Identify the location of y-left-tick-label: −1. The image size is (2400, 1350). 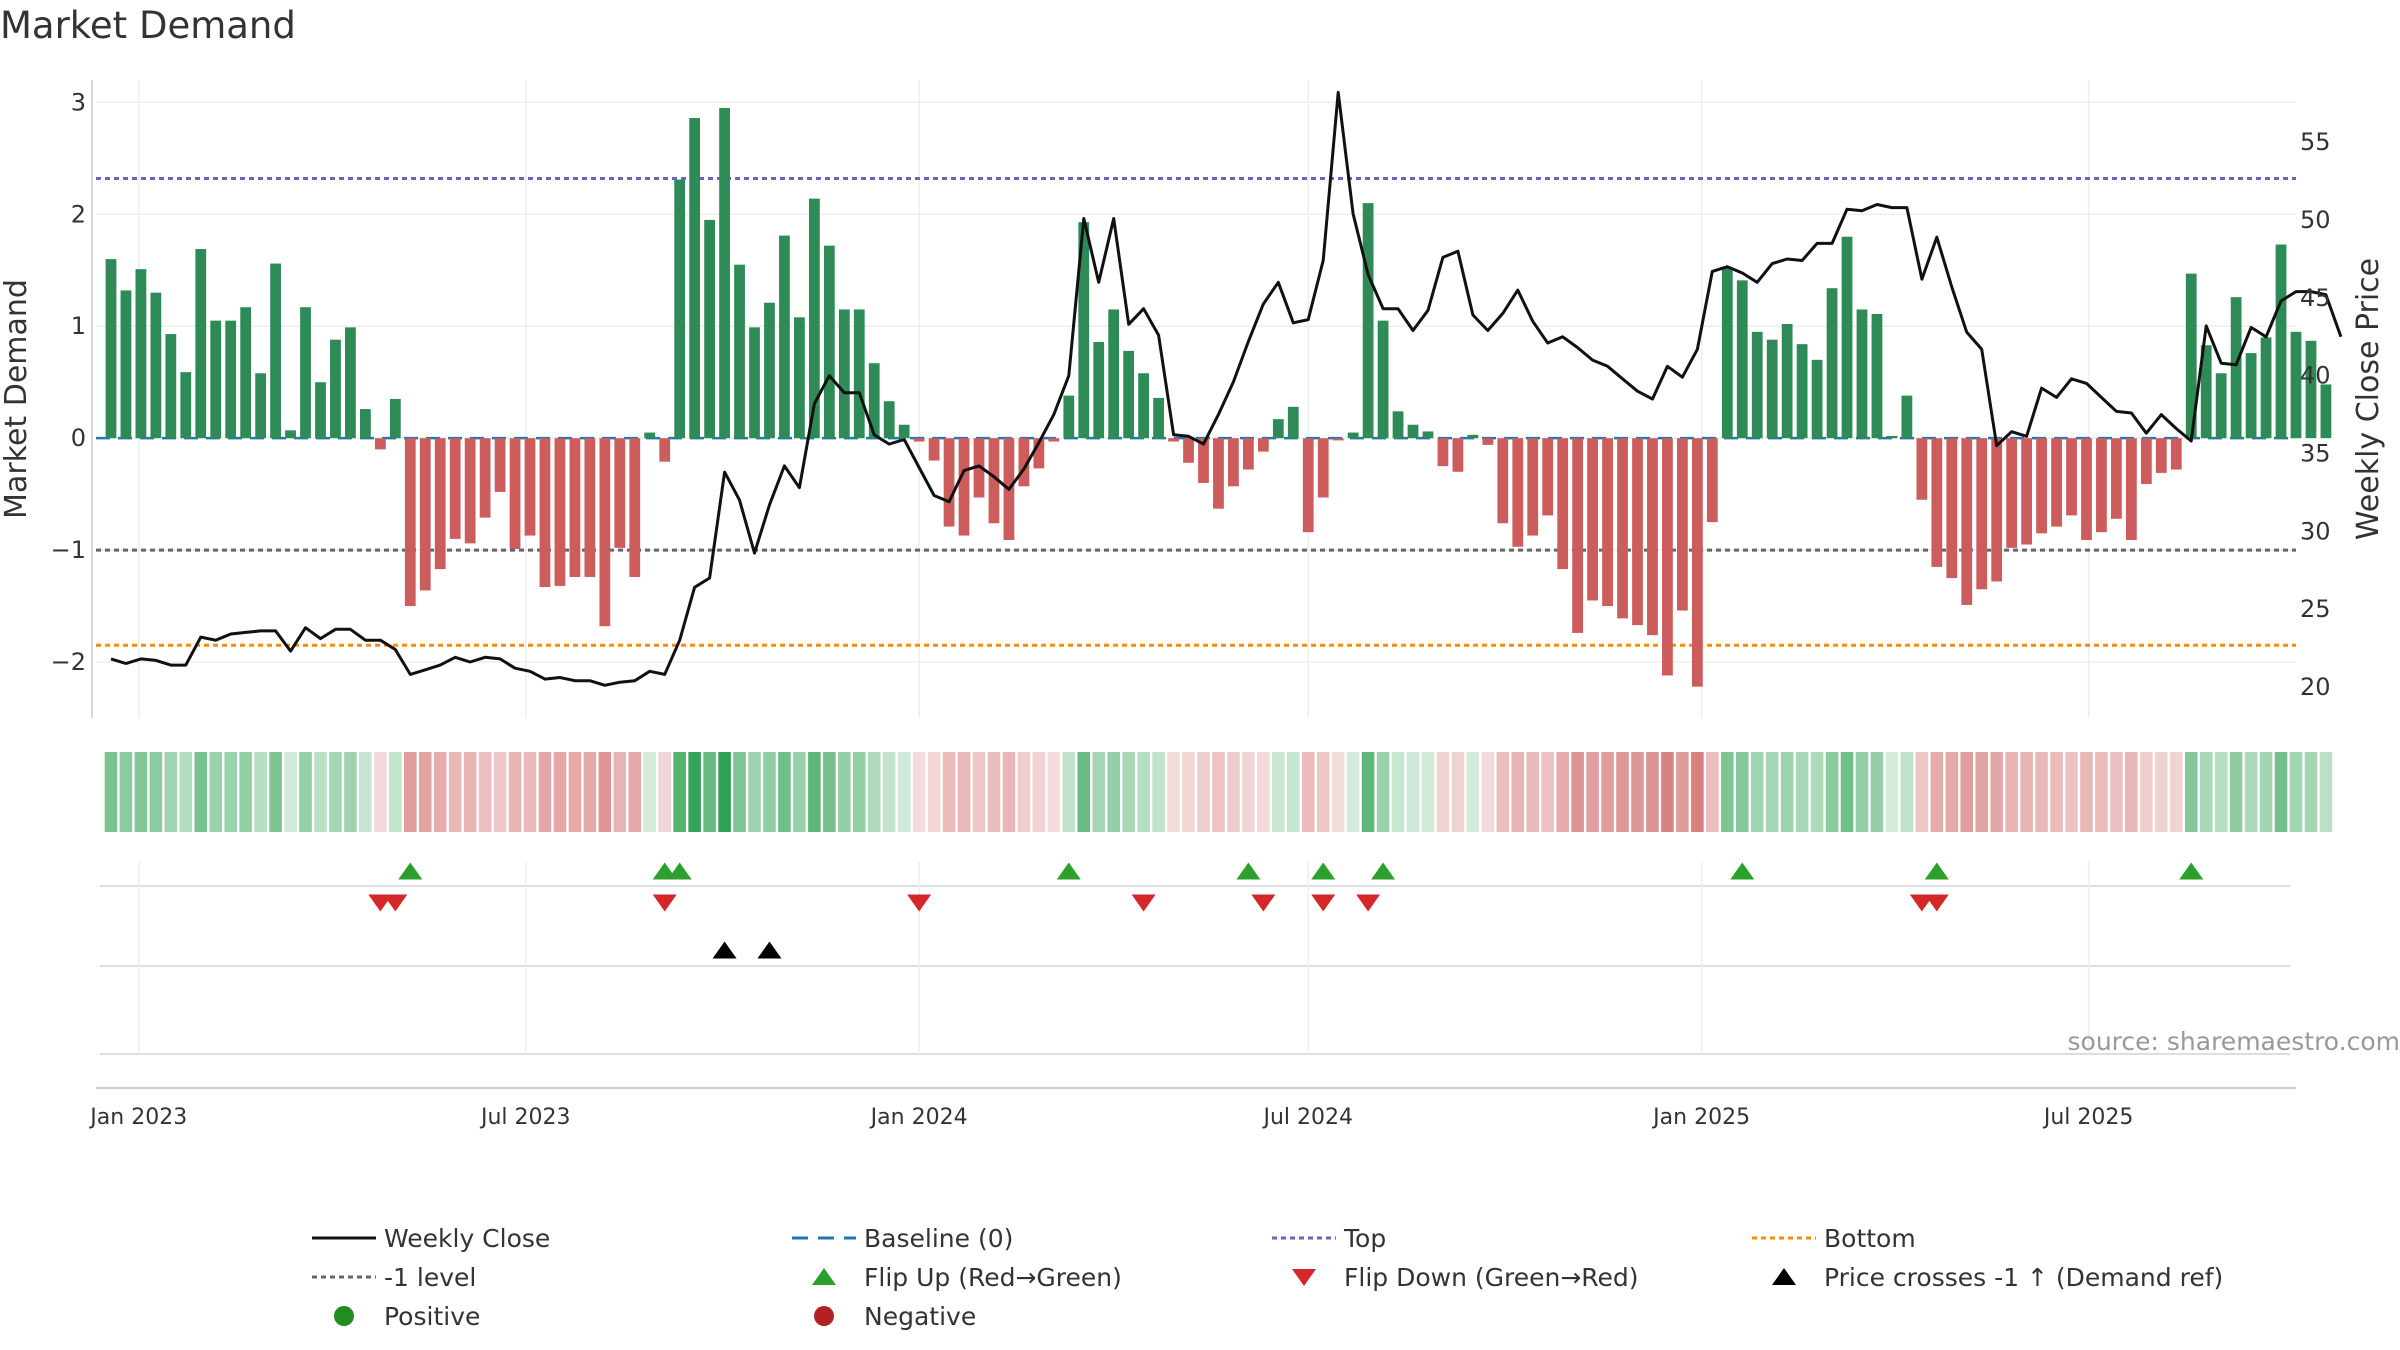
(68, 550).